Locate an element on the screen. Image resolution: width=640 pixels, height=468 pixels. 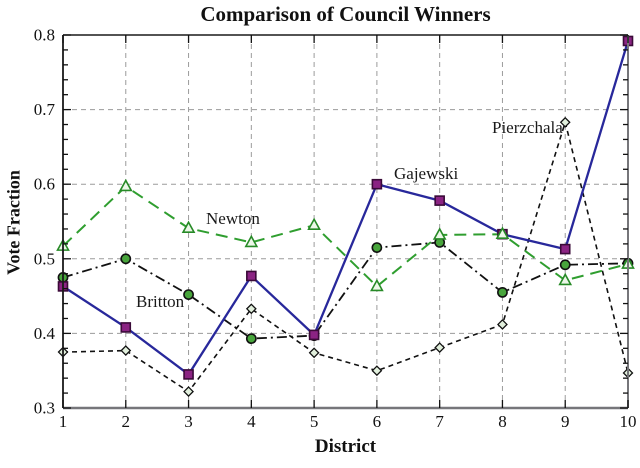
x-tick-label: 2 is located at coordinates (126, 421).